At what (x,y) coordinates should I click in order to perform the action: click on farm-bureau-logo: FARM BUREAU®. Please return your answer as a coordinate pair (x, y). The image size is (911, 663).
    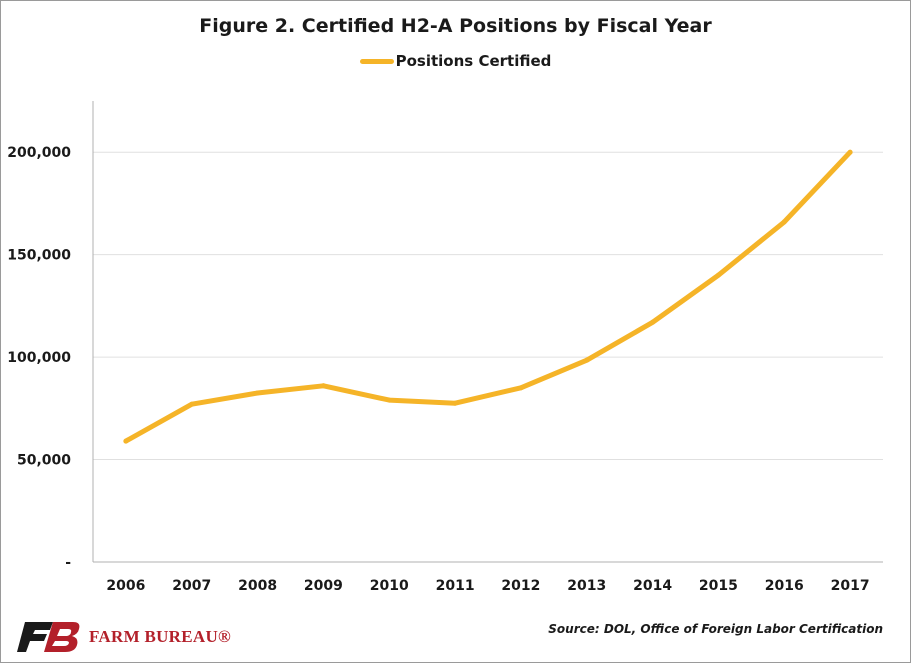
    Looking at the image, I should click on (124, 637).